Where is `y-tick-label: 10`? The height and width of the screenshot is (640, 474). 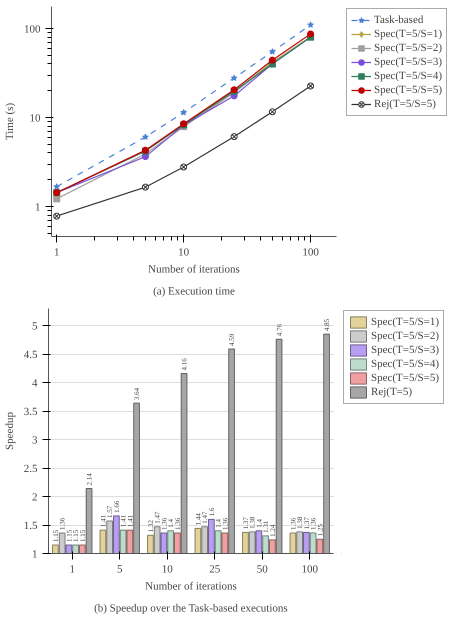
y-tick-label: 10 is located at coordinates (35, 118).